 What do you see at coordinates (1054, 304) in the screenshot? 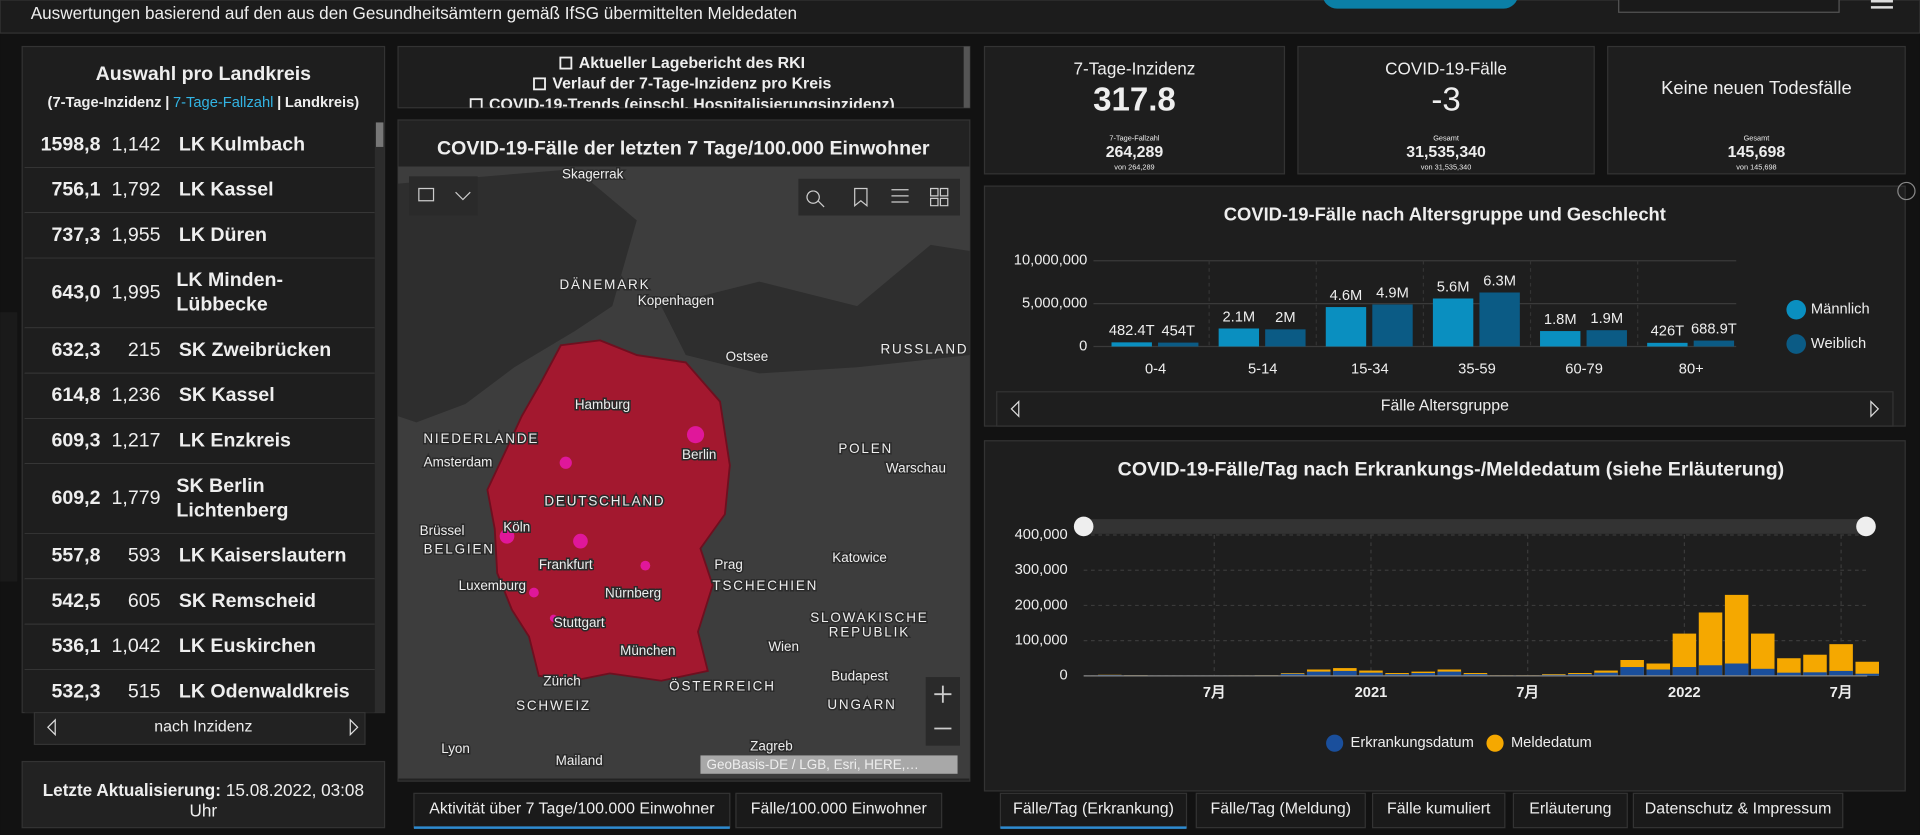
I see `y-tick-label: 5,000,000` at bounding box center [1054, 304].